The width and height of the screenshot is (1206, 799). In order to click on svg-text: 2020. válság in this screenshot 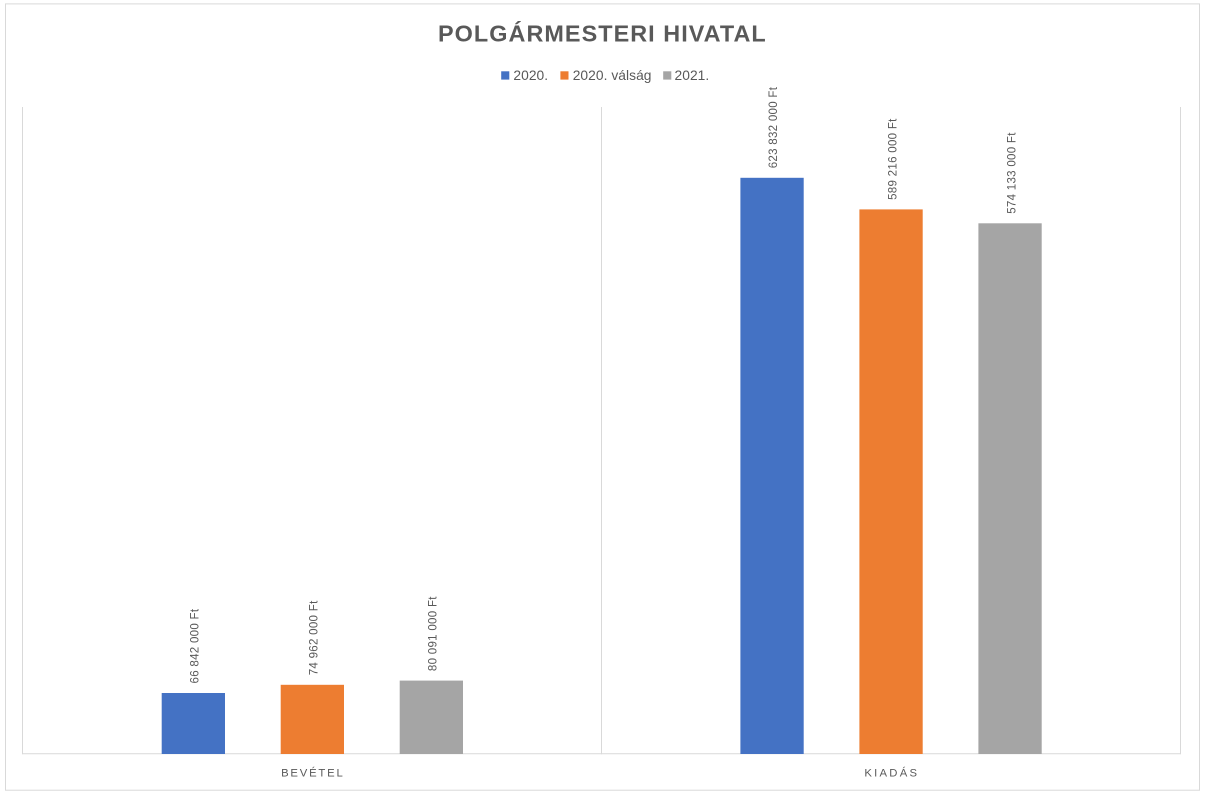, I will do `click(612, 75)`.